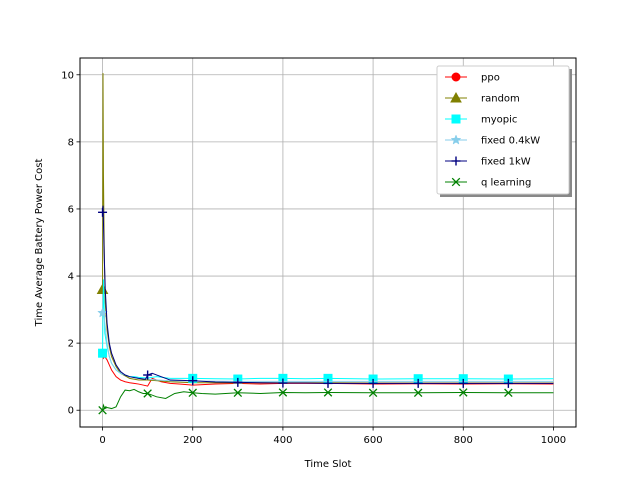  Describe the element at coordinates (67, 75) in the screenshot. I see `y-tick-label: 10` at that location.